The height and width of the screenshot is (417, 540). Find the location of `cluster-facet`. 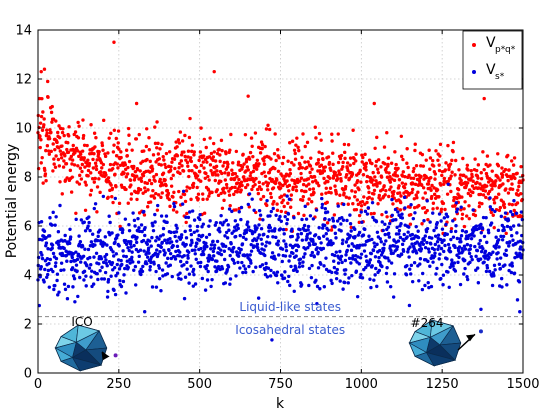

cluster-facet is located at coordinates (87, 364).